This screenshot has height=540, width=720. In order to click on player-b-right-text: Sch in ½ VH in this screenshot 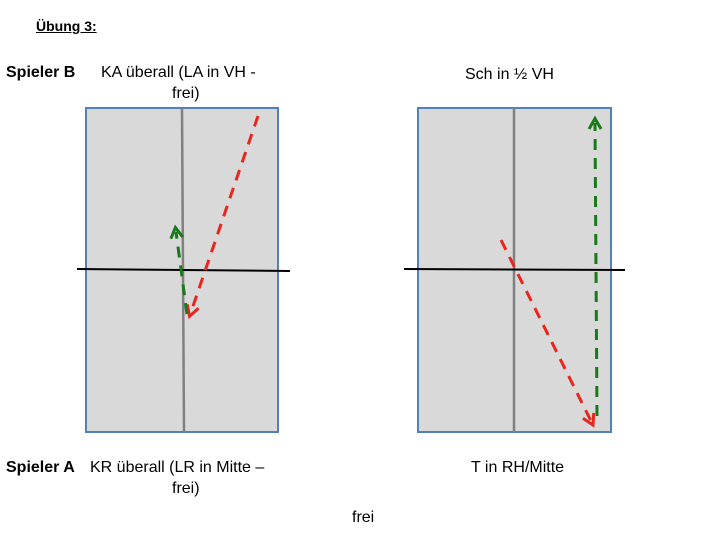, I will do `click(509, 74)`.